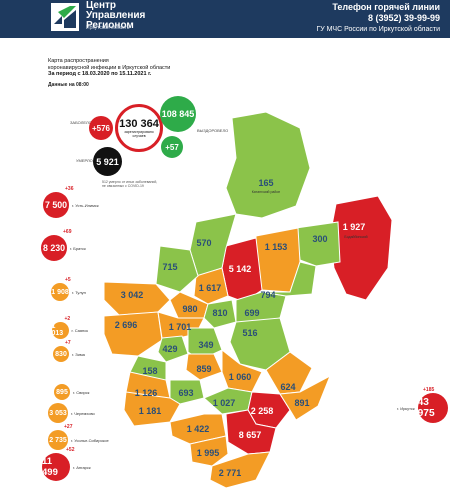  I want to click on city-name: г. Иркутск, so click(406, 408).